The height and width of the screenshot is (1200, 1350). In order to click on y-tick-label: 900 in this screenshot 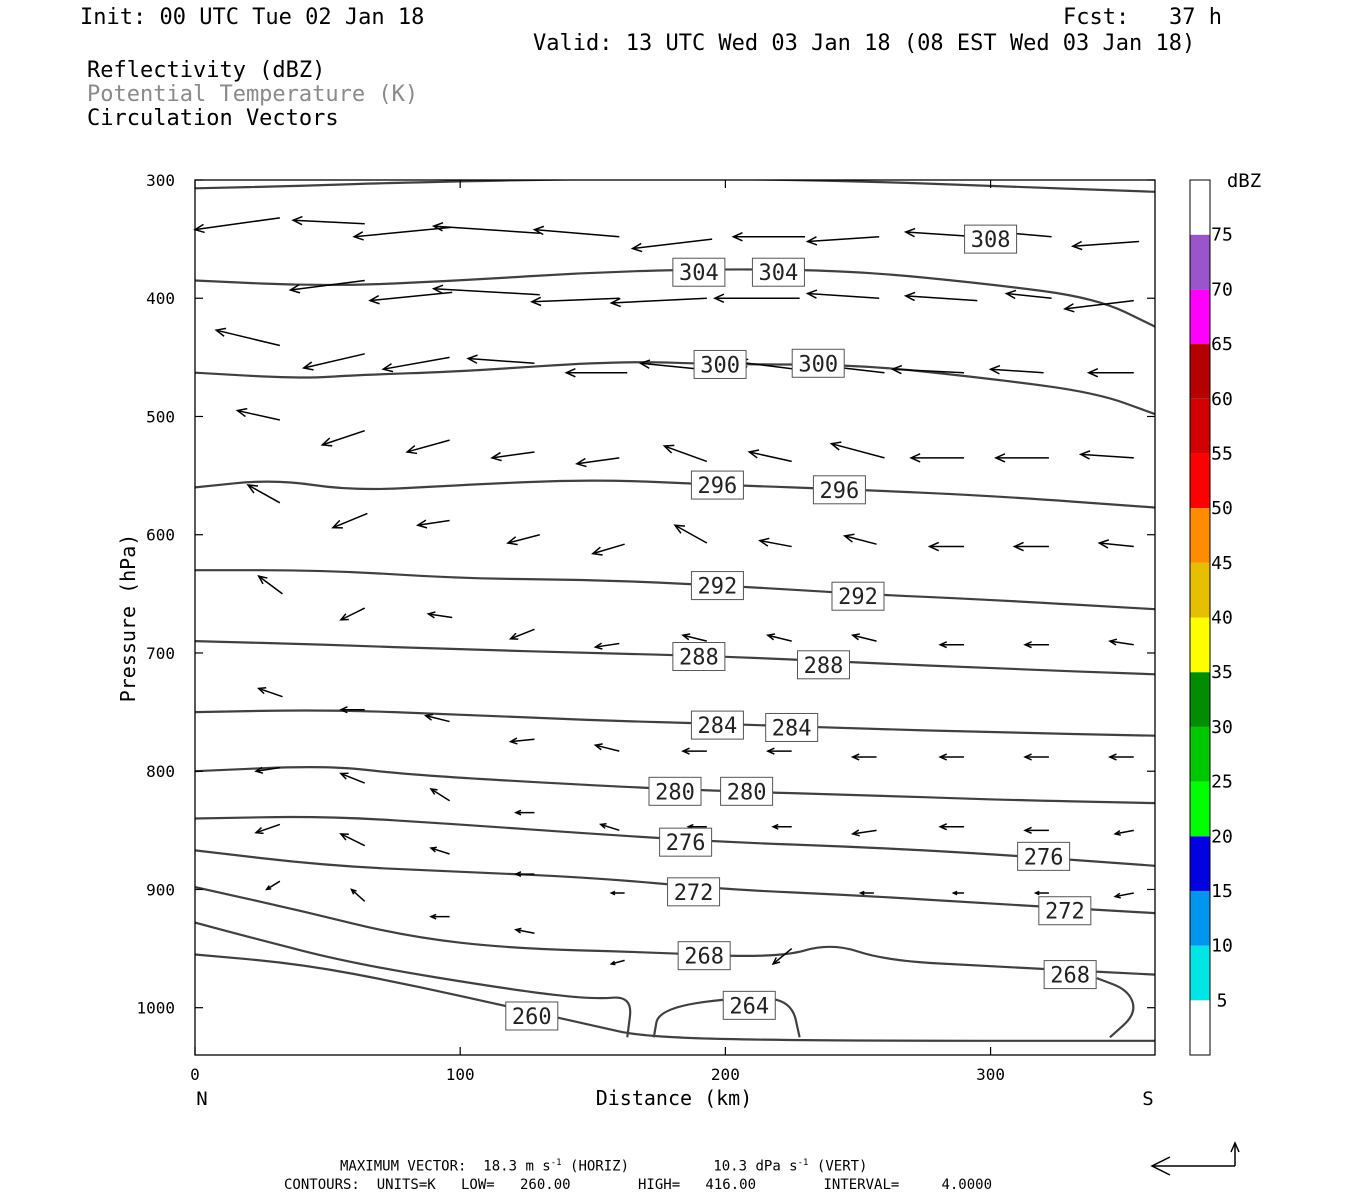, I will do `click(160, 889)`.